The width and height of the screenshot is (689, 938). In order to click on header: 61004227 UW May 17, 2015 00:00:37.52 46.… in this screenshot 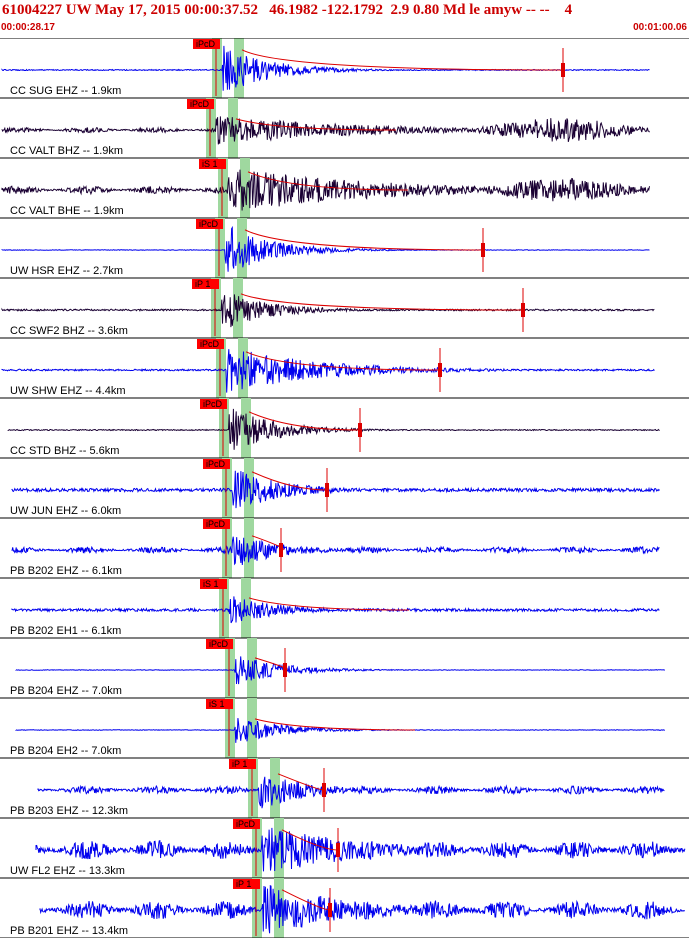, I will do `click(344, 19)`.